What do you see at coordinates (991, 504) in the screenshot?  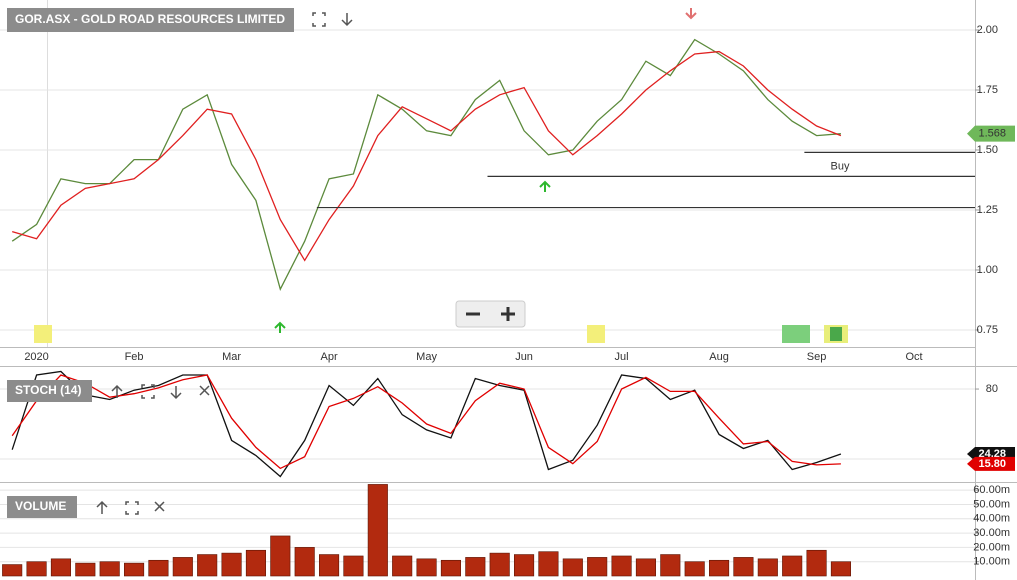 I see `y-tick-label: 50.00m` at bounding box center [991, 504].